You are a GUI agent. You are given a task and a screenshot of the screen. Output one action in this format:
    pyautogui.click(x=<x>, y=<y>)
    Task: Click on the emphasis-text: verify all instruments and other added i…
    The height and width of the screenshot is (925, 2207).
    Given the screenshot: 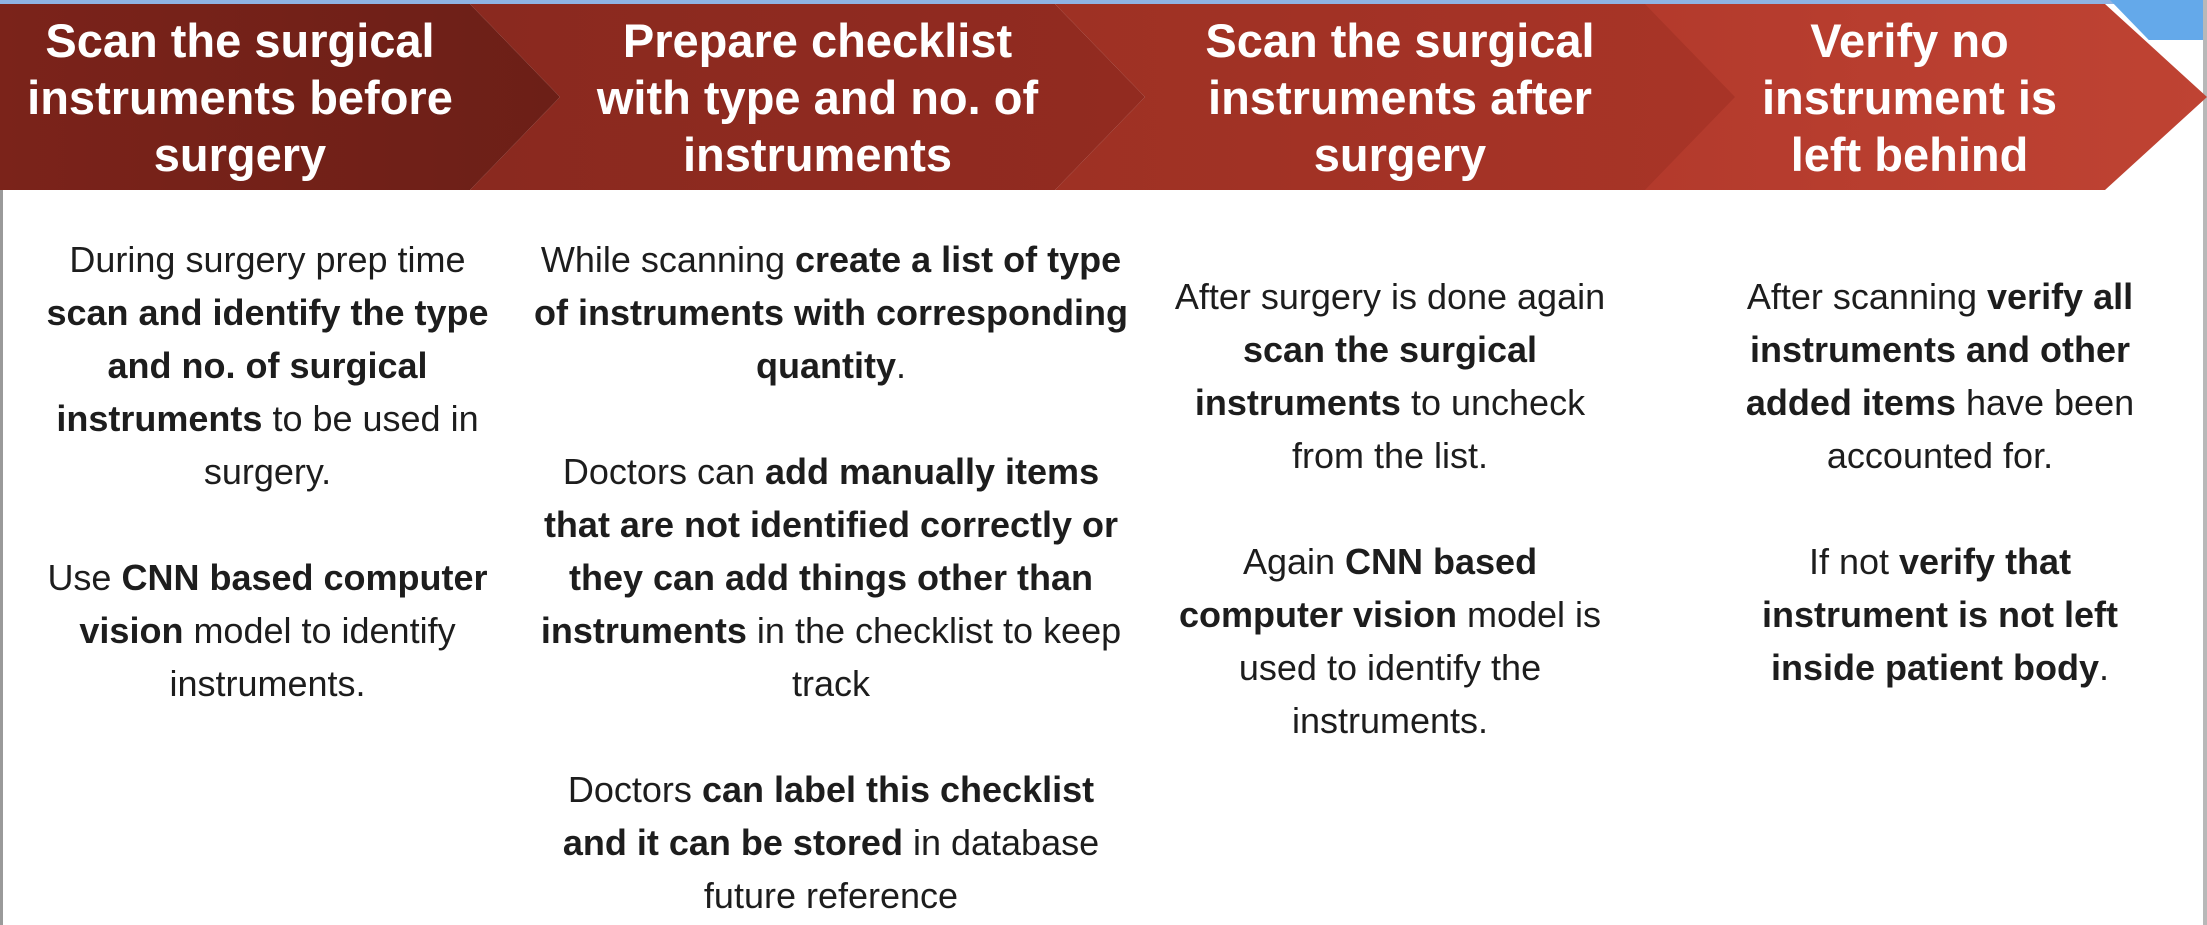 What is the action you would take?
    pyautogui.click(x=1939, y=349)
    